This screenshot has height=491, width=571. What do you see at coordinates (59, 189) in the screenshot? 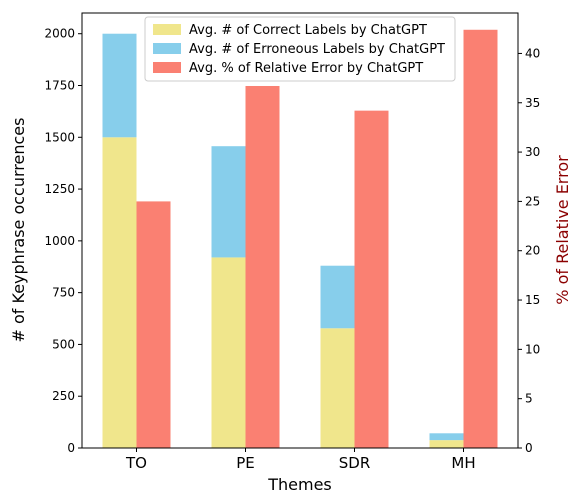
I see `y-tick-label-1250: 1250` at bounding box center [59, 189].